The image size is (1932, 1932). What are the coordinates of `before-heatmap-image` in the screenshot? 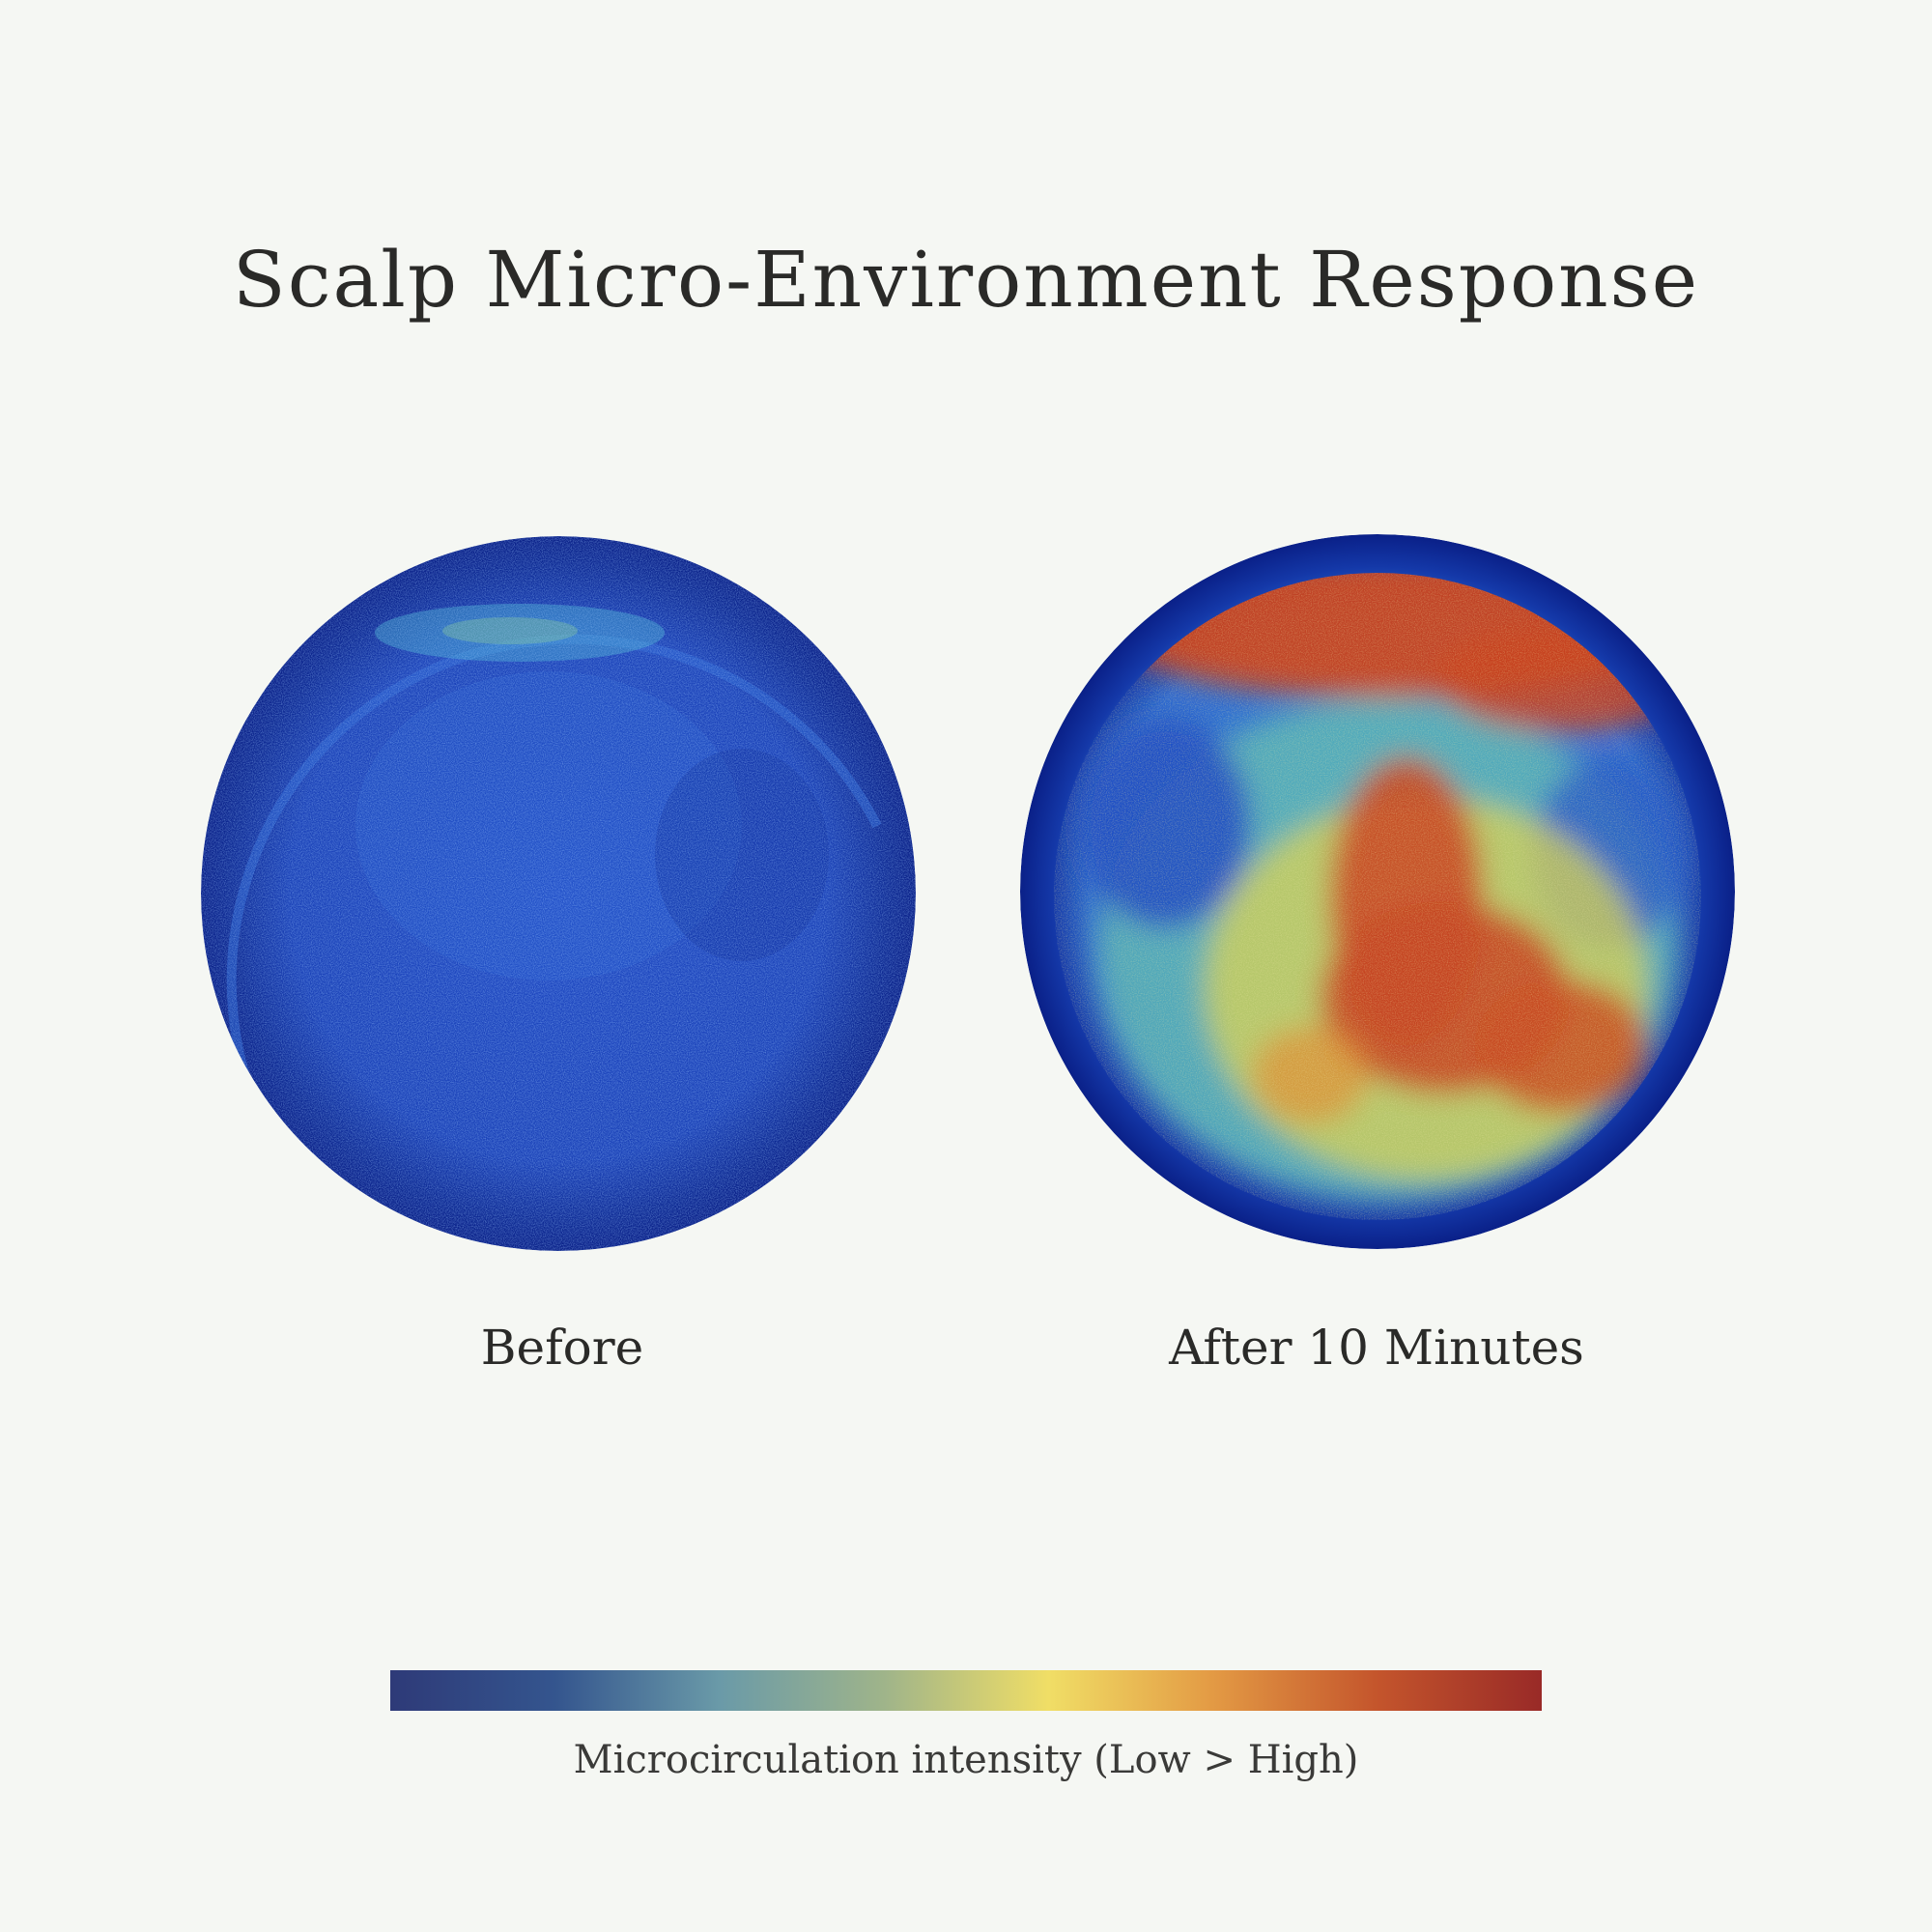 It's located at (558, 893).